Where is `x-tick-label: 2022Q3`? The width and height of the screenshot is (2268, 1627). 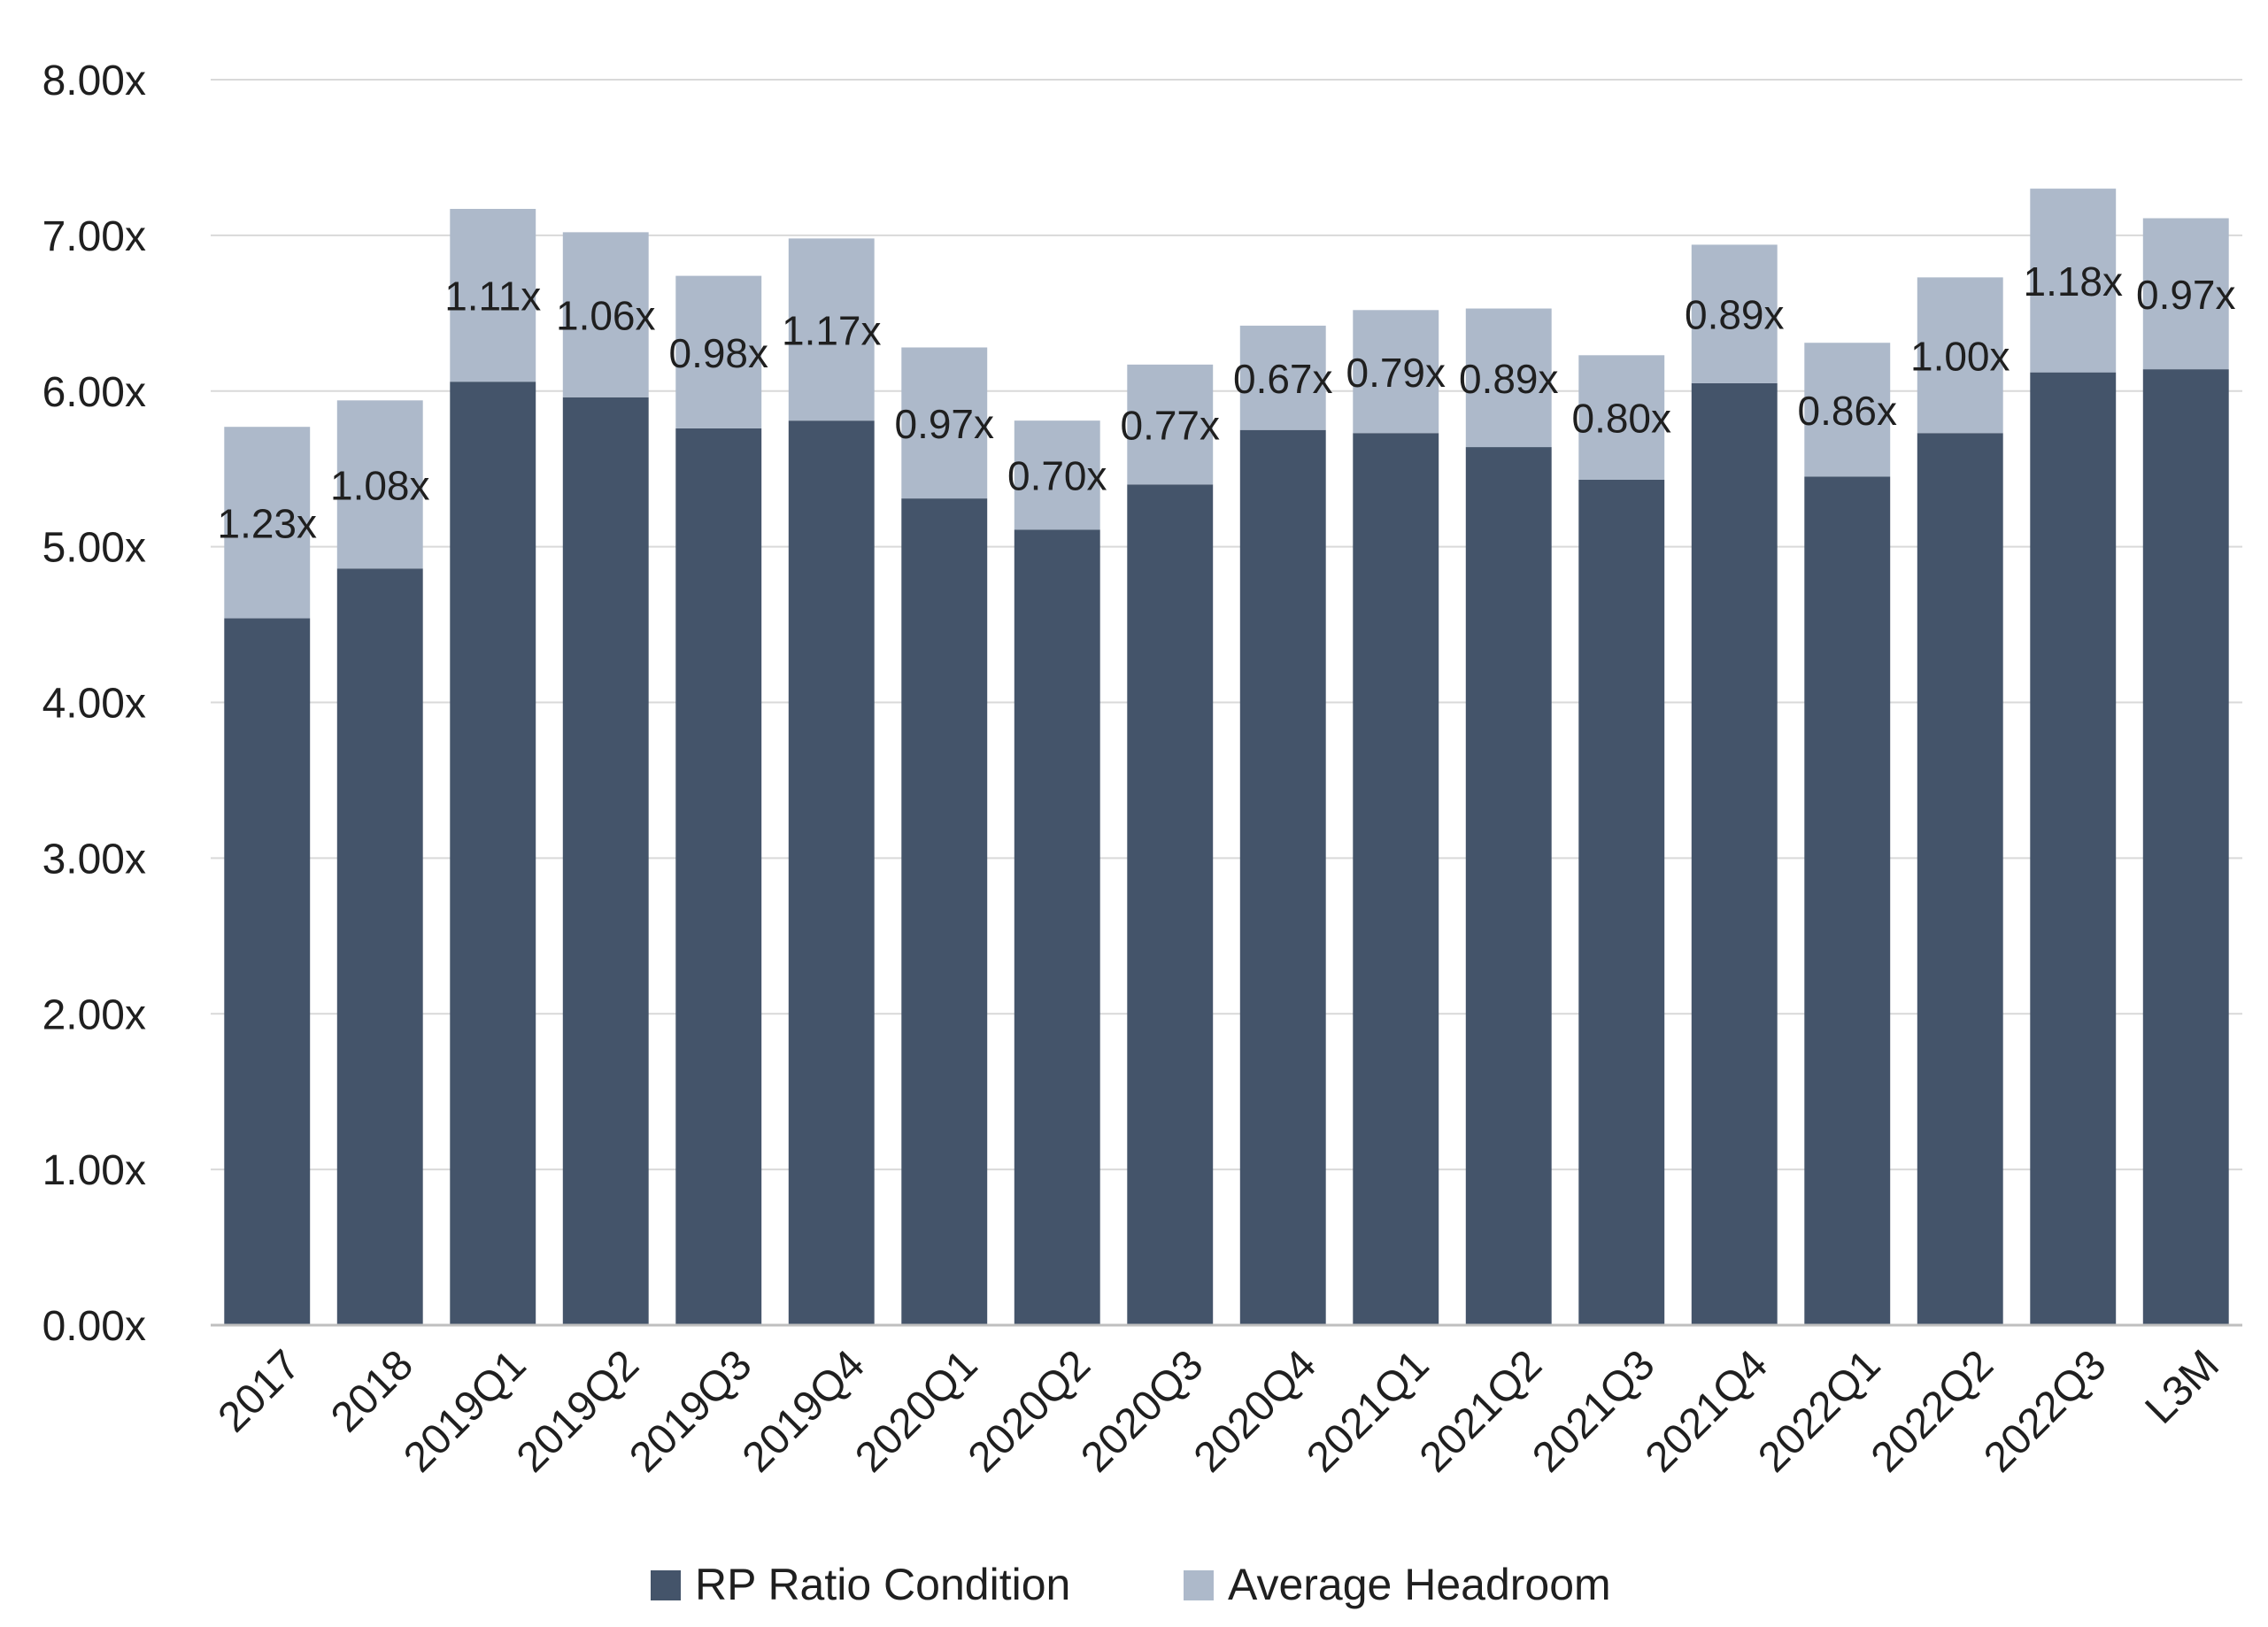 x-tick-label: 2022Q3 is located at coordinates (2045, 1411).